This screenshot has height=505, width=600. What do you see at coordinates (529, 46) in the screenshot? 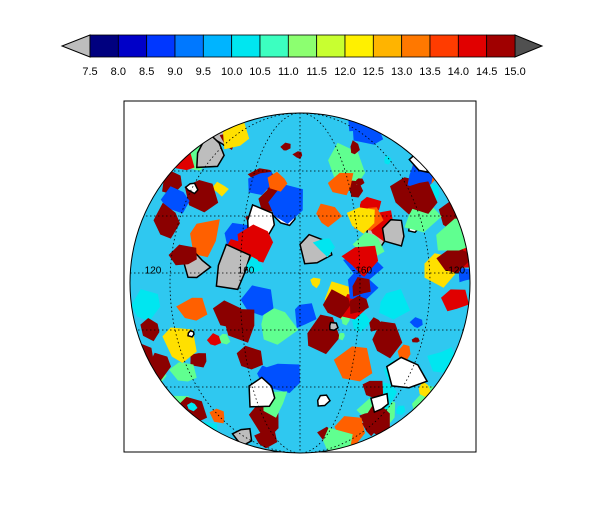
I see `colorbar-over` at bounding box center [529, 46].